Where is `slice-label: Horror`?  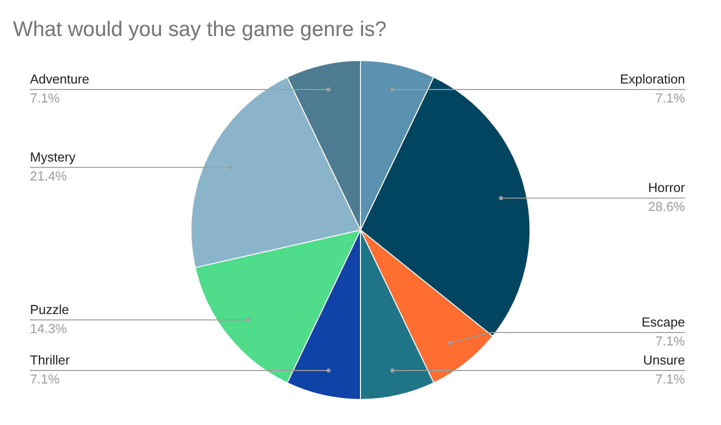
slice-label: Horror is located at coordinates (667, 188).